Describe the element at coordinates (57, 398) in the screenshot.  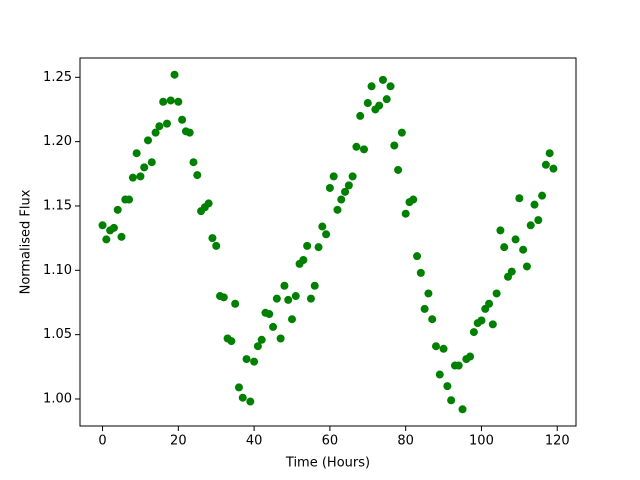
I see `y-tick-label: 1.00` at that location.